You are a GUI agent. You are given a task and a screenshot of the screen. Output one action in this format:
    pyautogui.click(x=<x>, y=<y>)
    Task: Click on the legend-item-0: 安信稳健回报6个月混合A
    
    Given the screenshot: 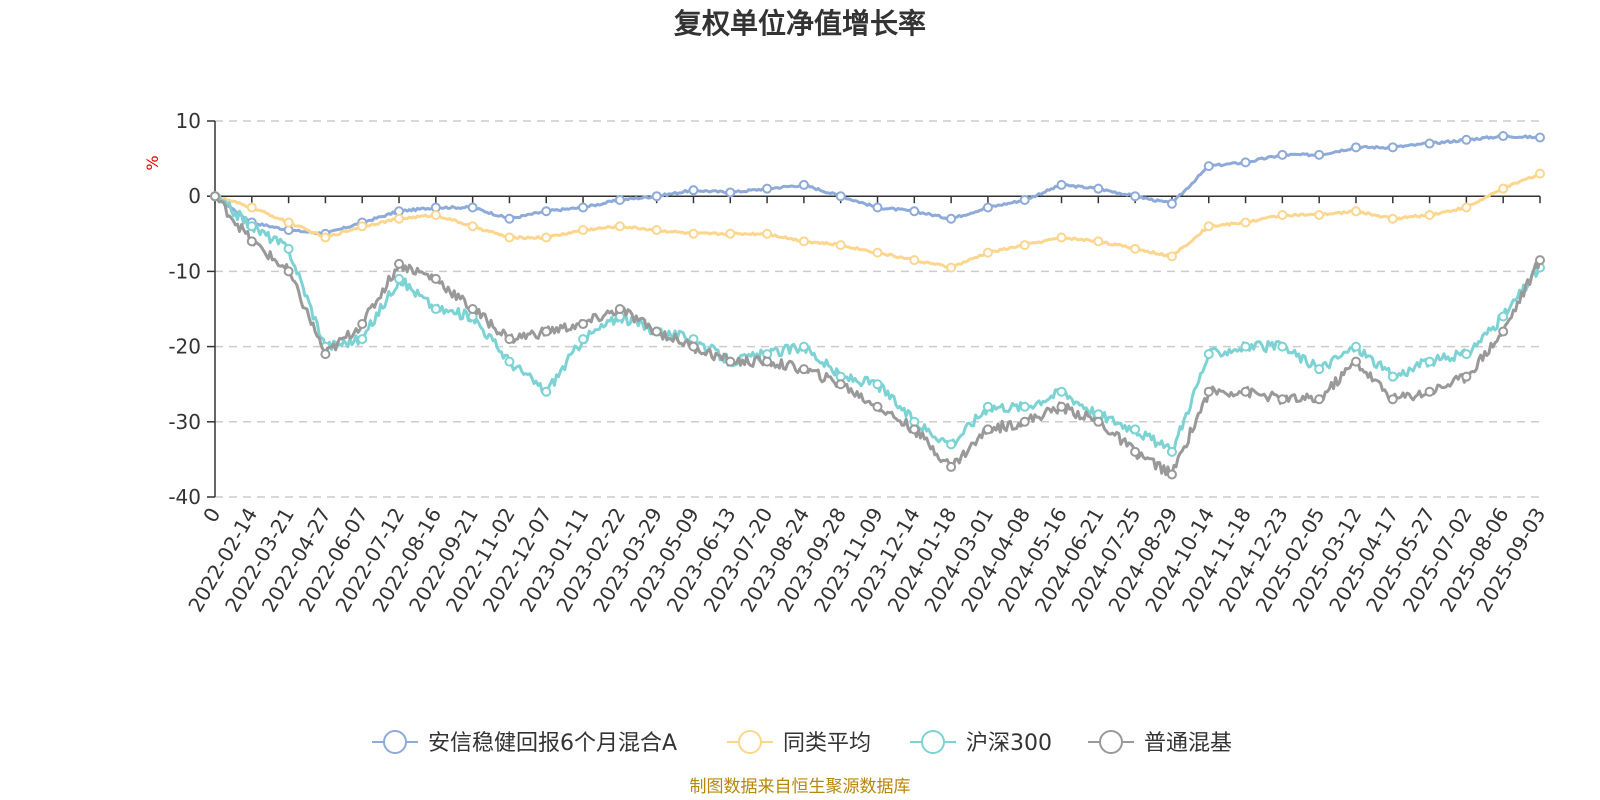 What is the action you would take?
    pyautogui.click(x=524, y=743)
    